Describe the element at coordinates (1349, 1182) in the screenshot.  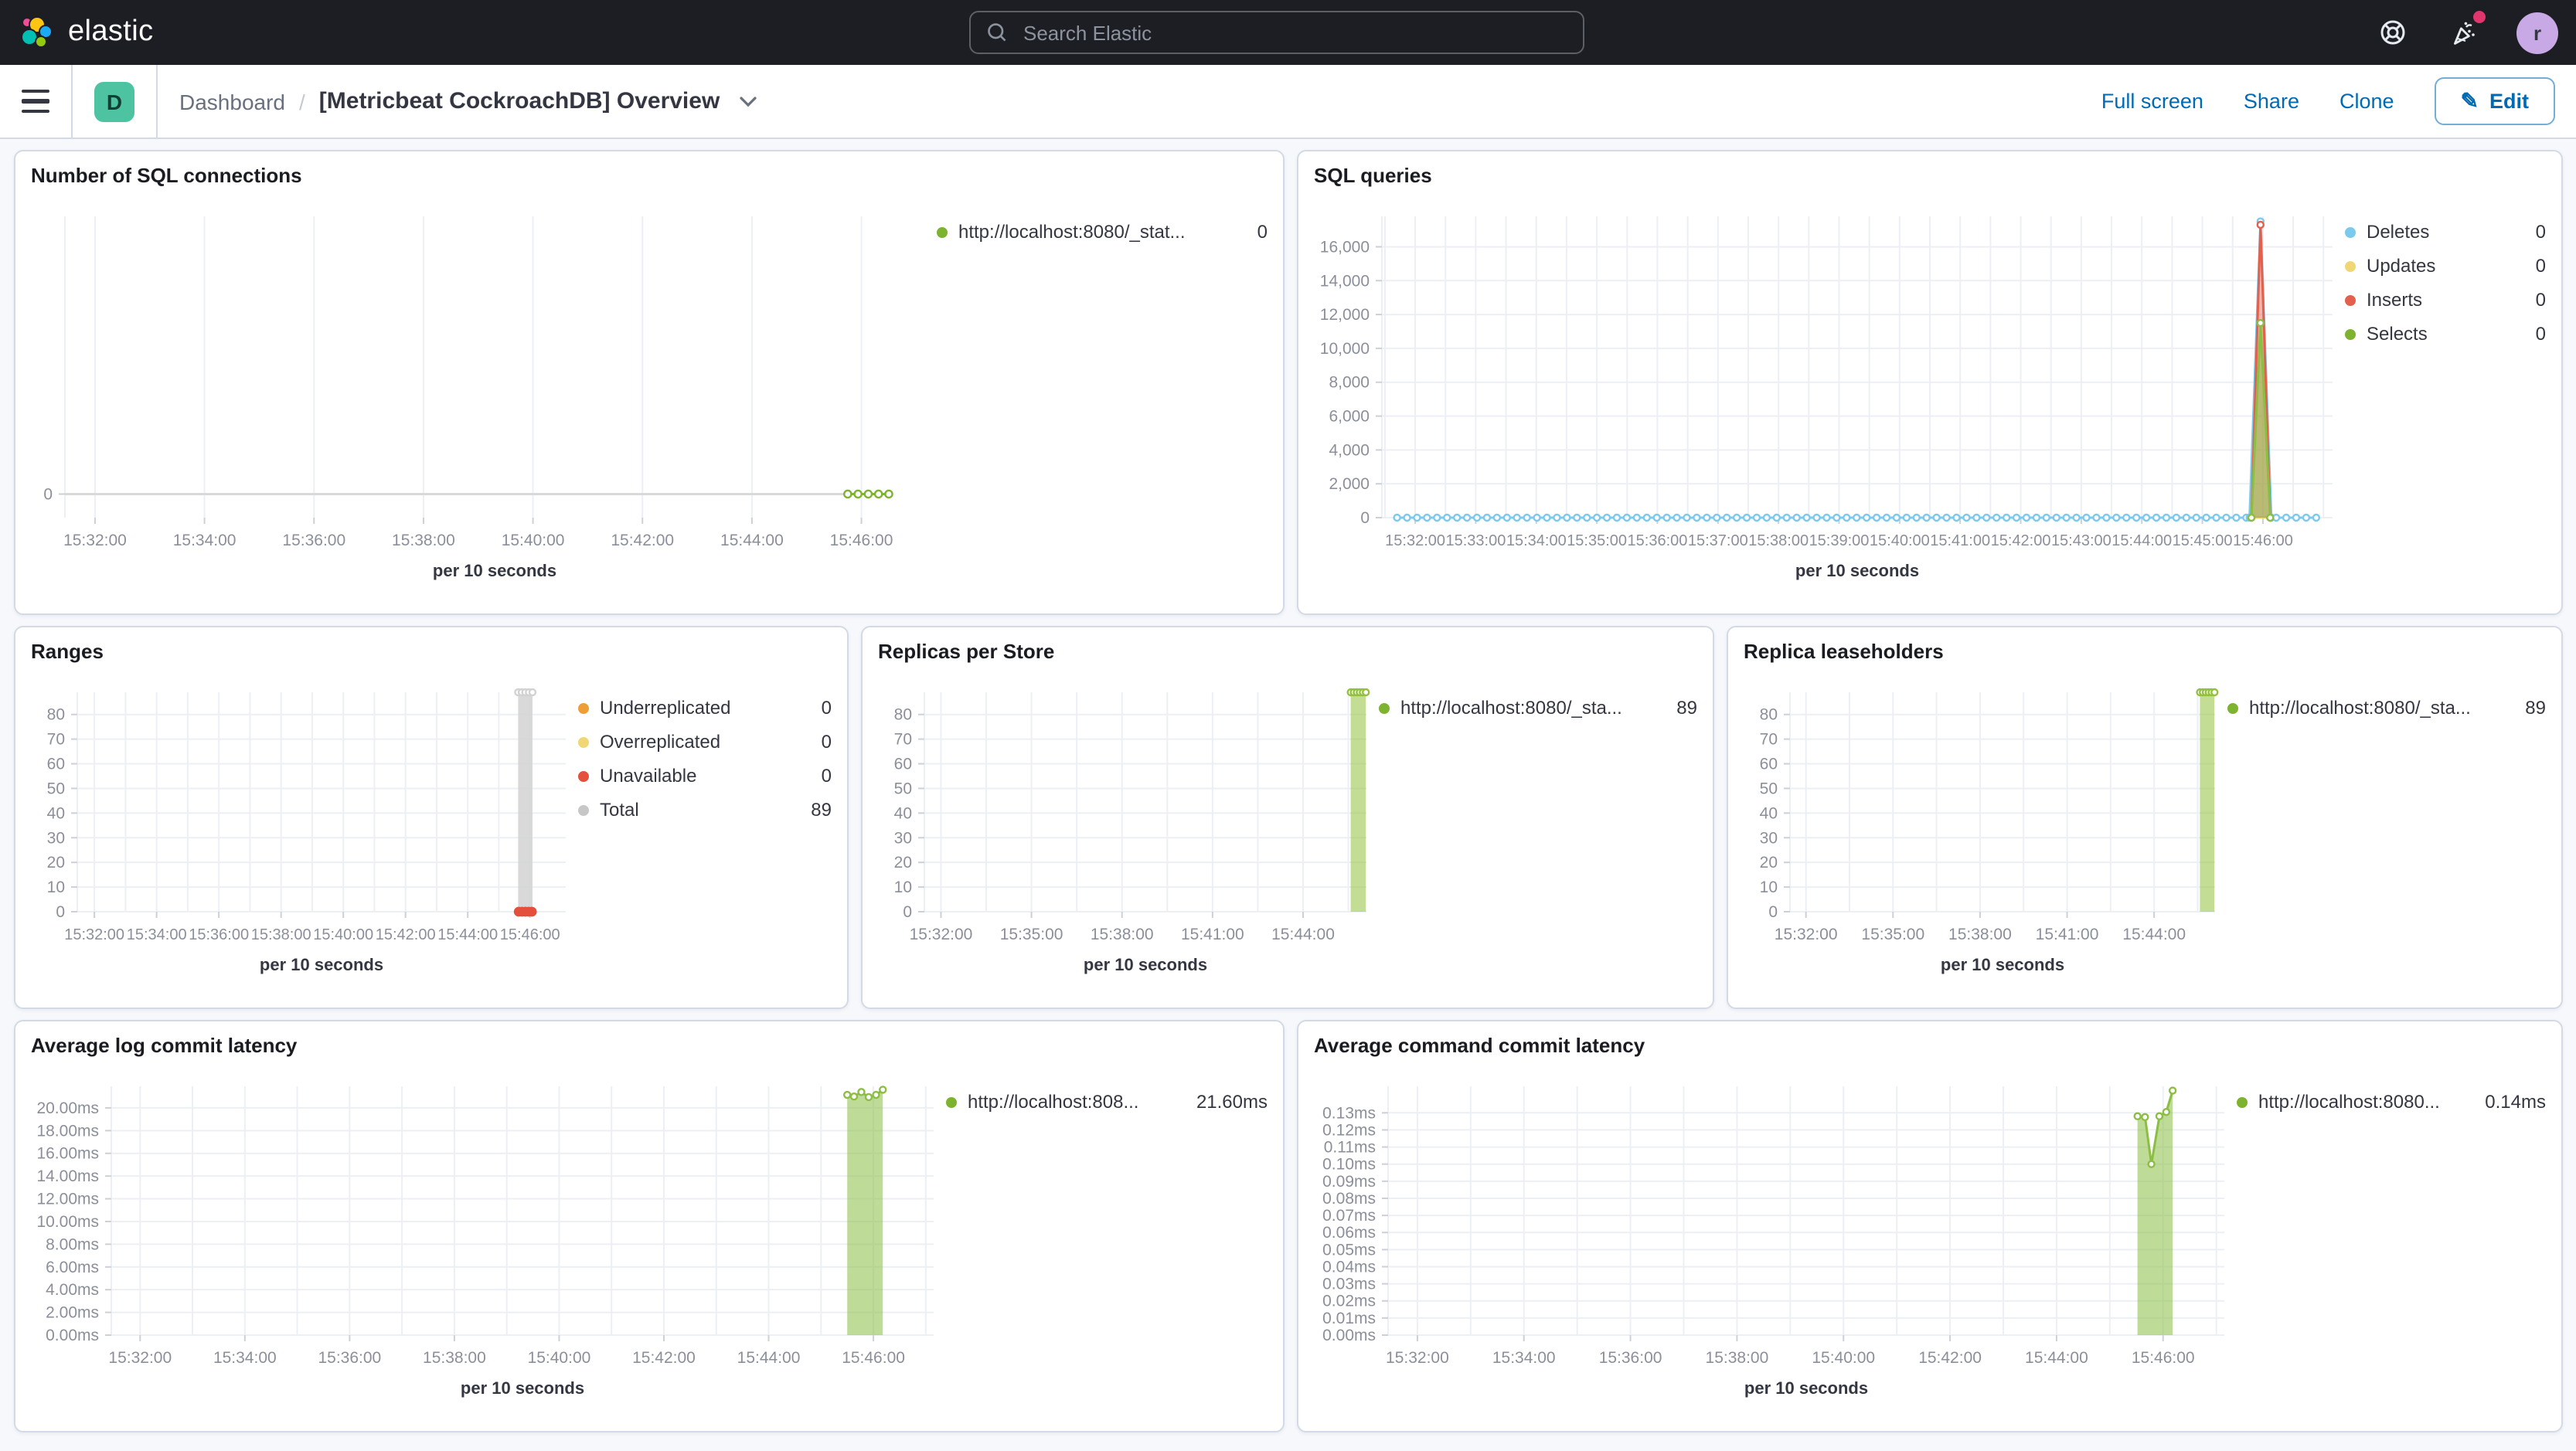
I see `svg-text: 0.09ms` at that location.